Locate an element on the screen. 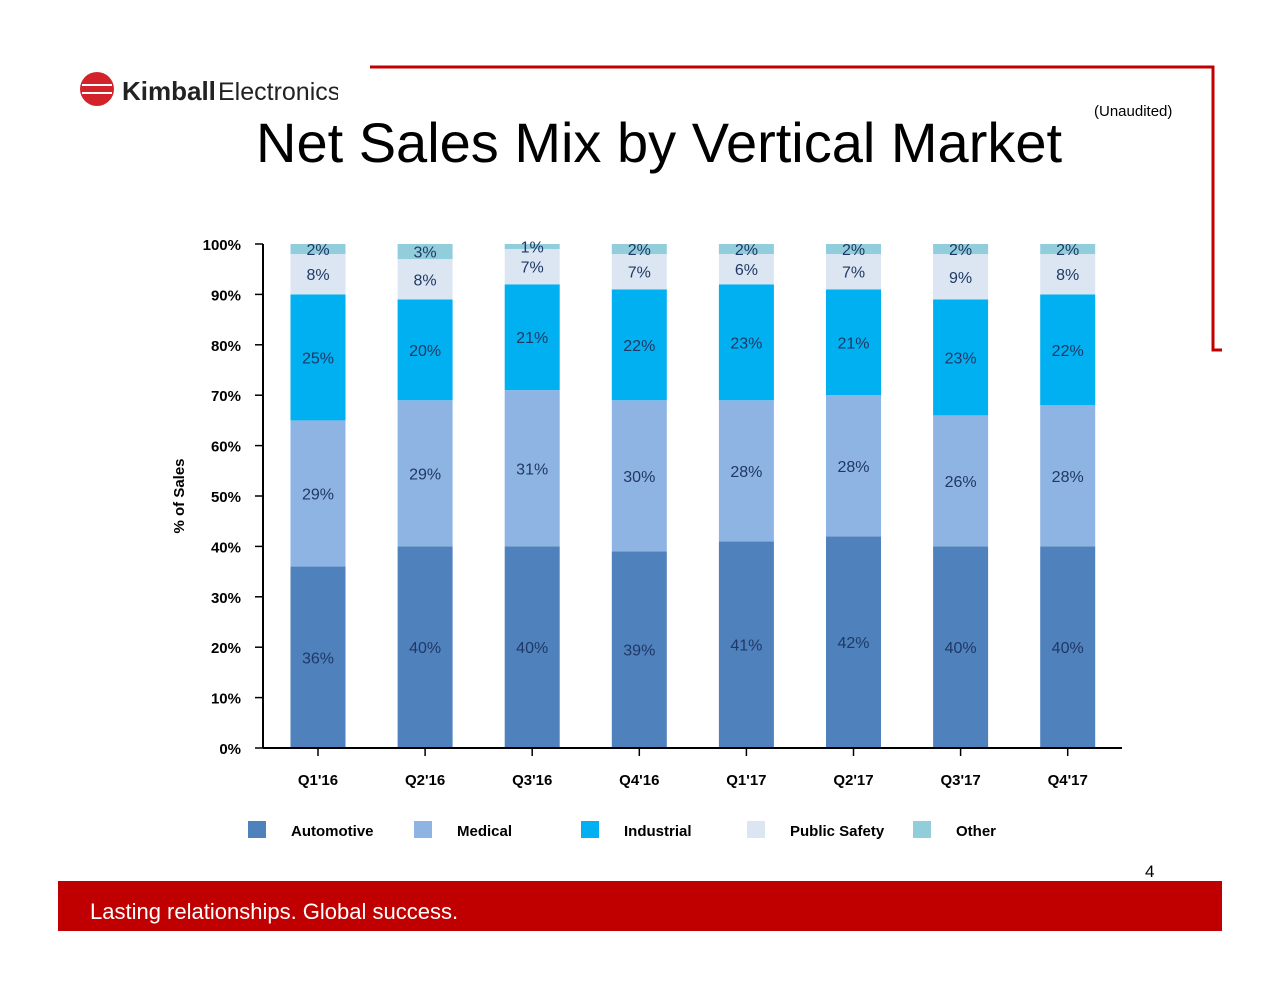  legend-label: Medical is located at coordinates (484, 831).